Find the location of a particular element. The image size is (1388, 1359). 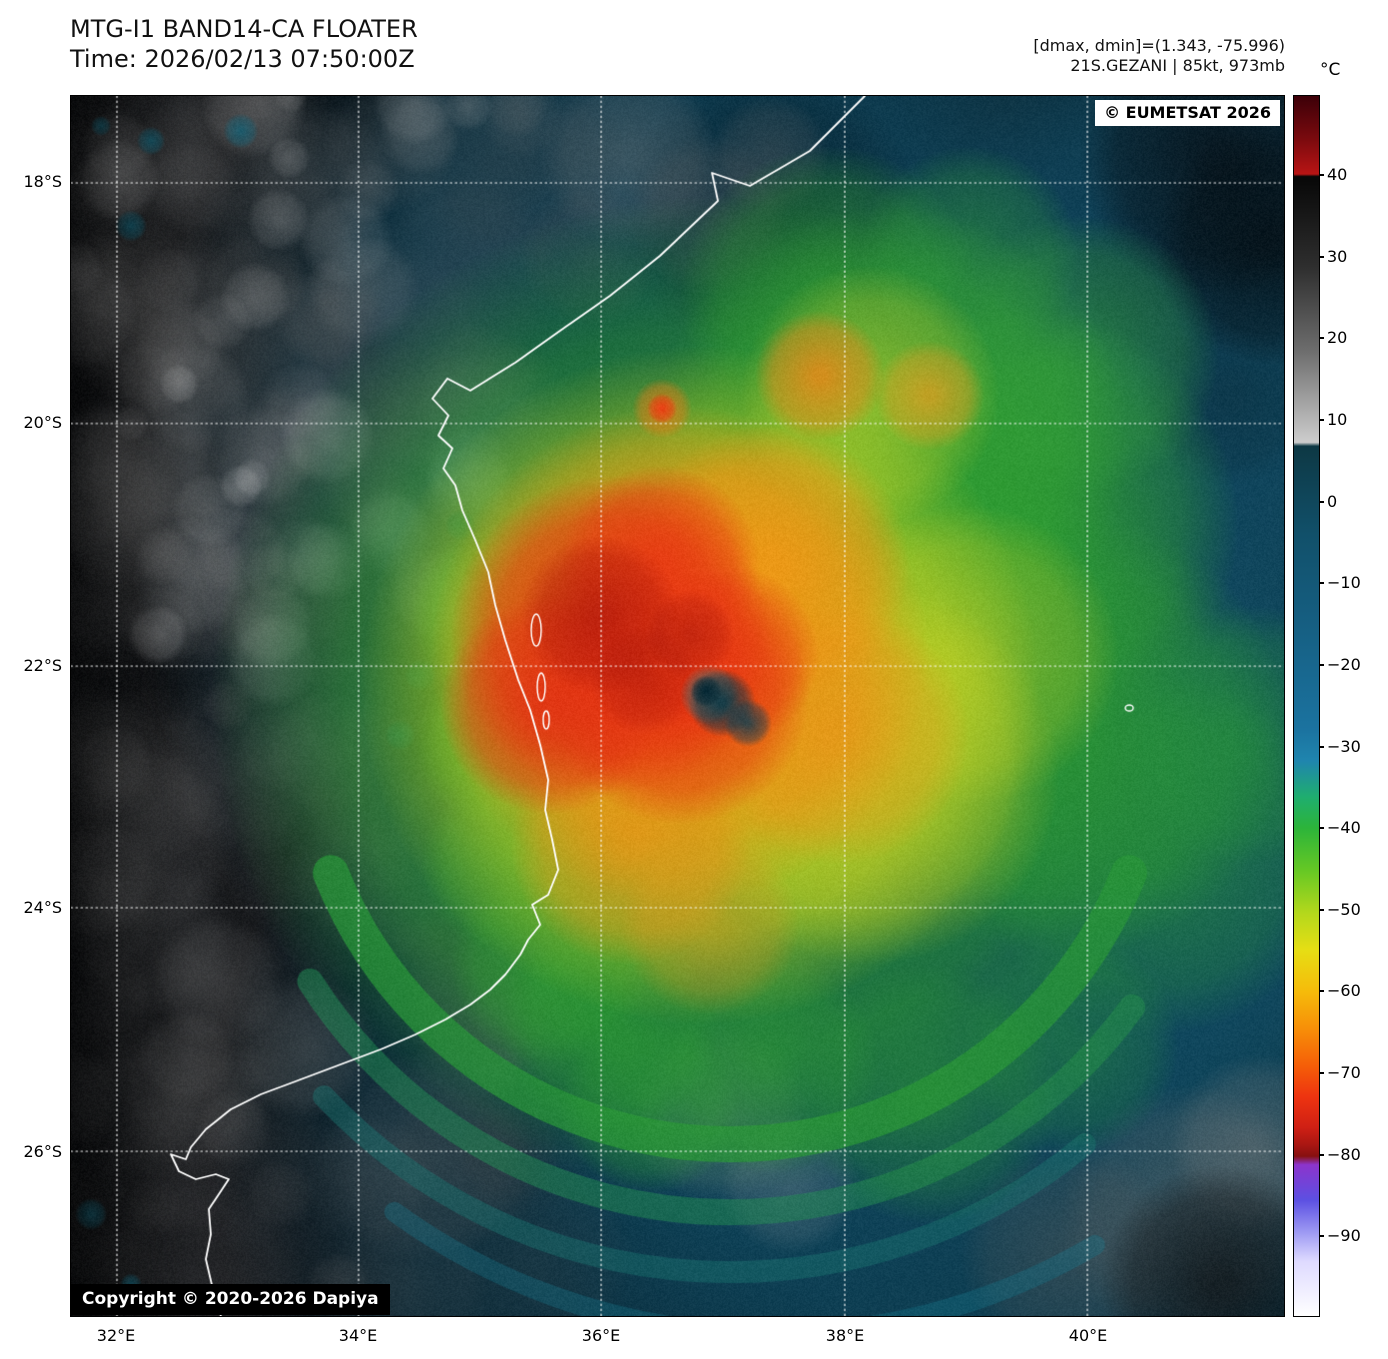

lon-tick-label: 34°E is located at coordinates (358, 1335).